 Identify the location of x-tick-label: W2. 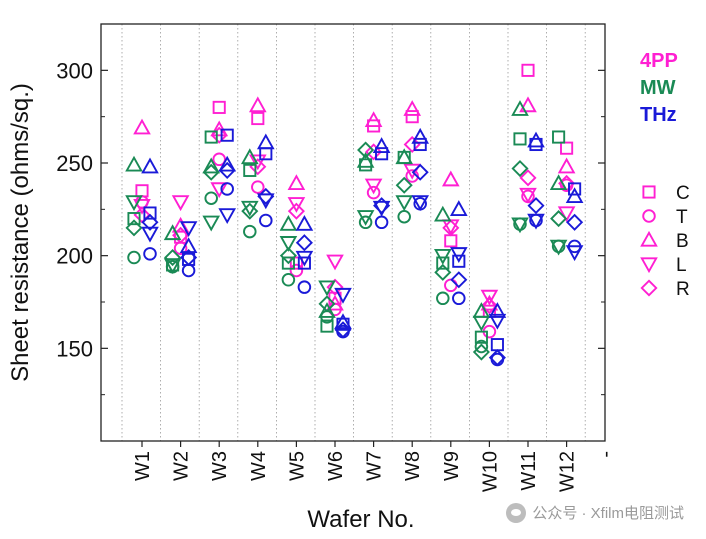
(182, 466).